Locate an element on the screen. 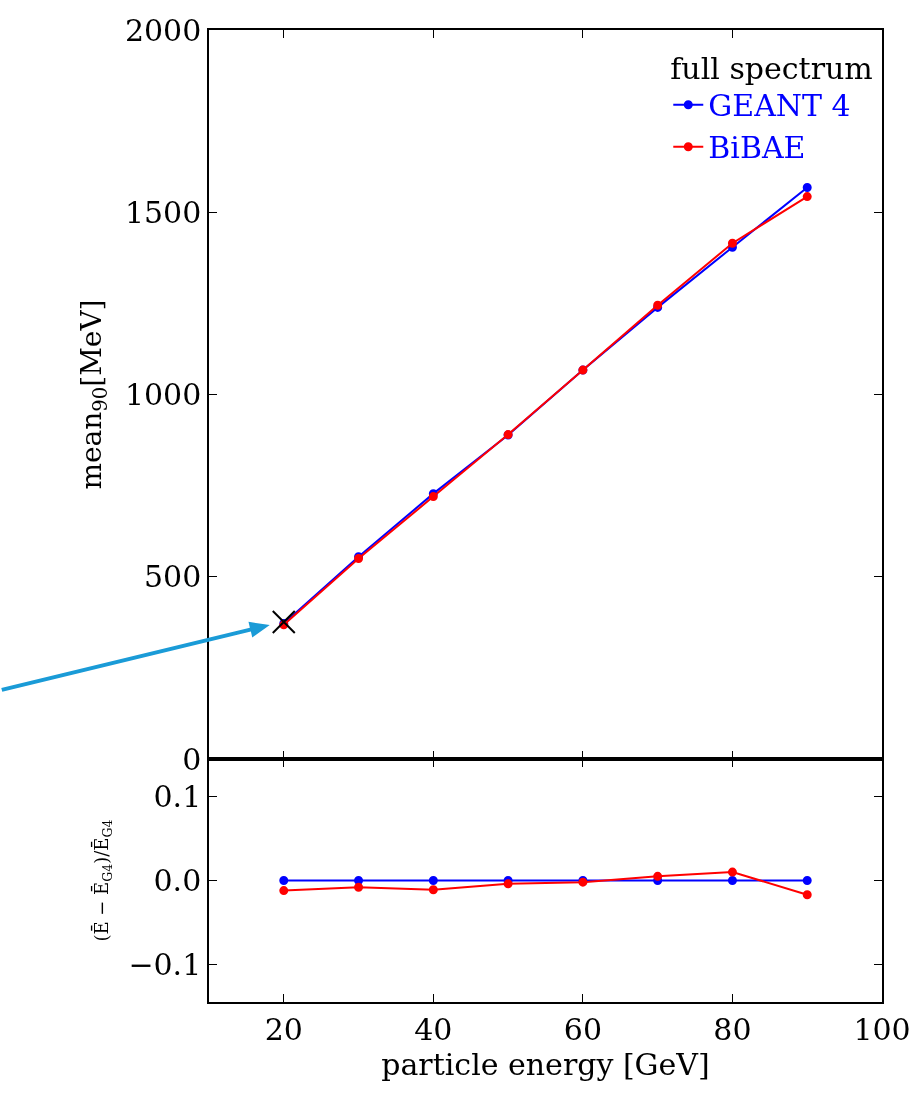 This screenshot has width=923, height=1102. x-tick-label: 40 is located at coordinates (433, 1029).